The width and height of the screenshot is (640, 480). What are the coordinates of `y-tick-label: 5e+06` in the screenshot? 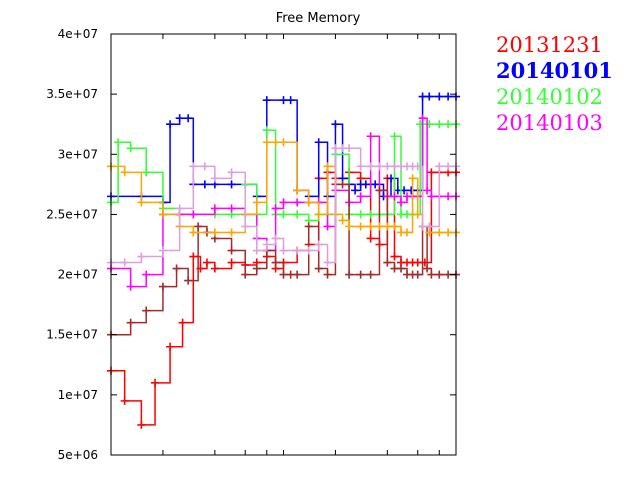 It's located at (78, 455).